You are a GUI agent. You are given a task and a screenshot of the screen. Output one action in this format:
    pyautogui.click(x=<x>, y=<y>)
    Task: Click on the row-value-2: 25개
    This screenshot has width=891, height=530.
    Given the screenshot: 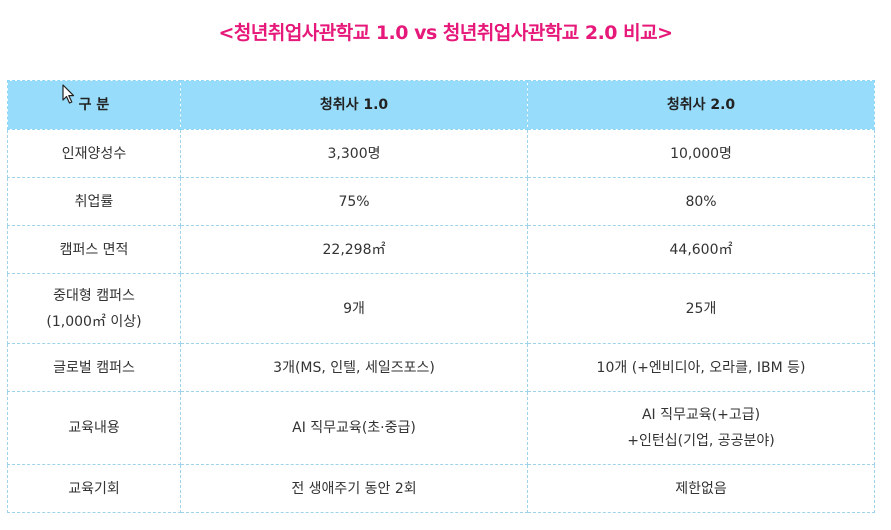 What is the action you would take?
    pyautogui.click(x=701, y=308)
    